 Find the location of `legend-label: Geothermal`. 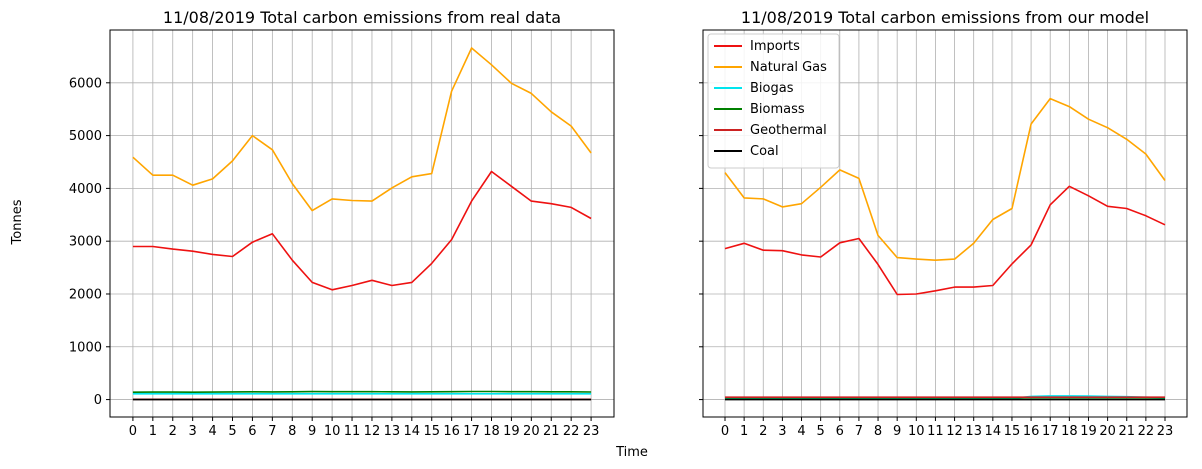

legend-label: Geothermal is located at coordinates (788, 130).